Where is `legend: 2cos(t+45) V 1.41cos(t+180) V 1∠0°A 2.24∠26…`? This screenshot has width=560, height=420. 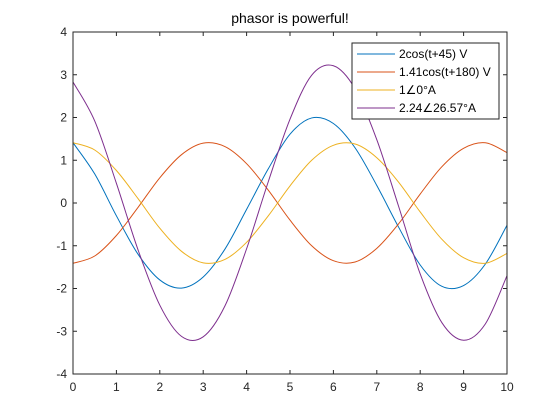 legend: 2cos(t+45) V 1.41cos(t+180) V 1∠0°A 2.24∠26… is located at coordinates (425, 81).